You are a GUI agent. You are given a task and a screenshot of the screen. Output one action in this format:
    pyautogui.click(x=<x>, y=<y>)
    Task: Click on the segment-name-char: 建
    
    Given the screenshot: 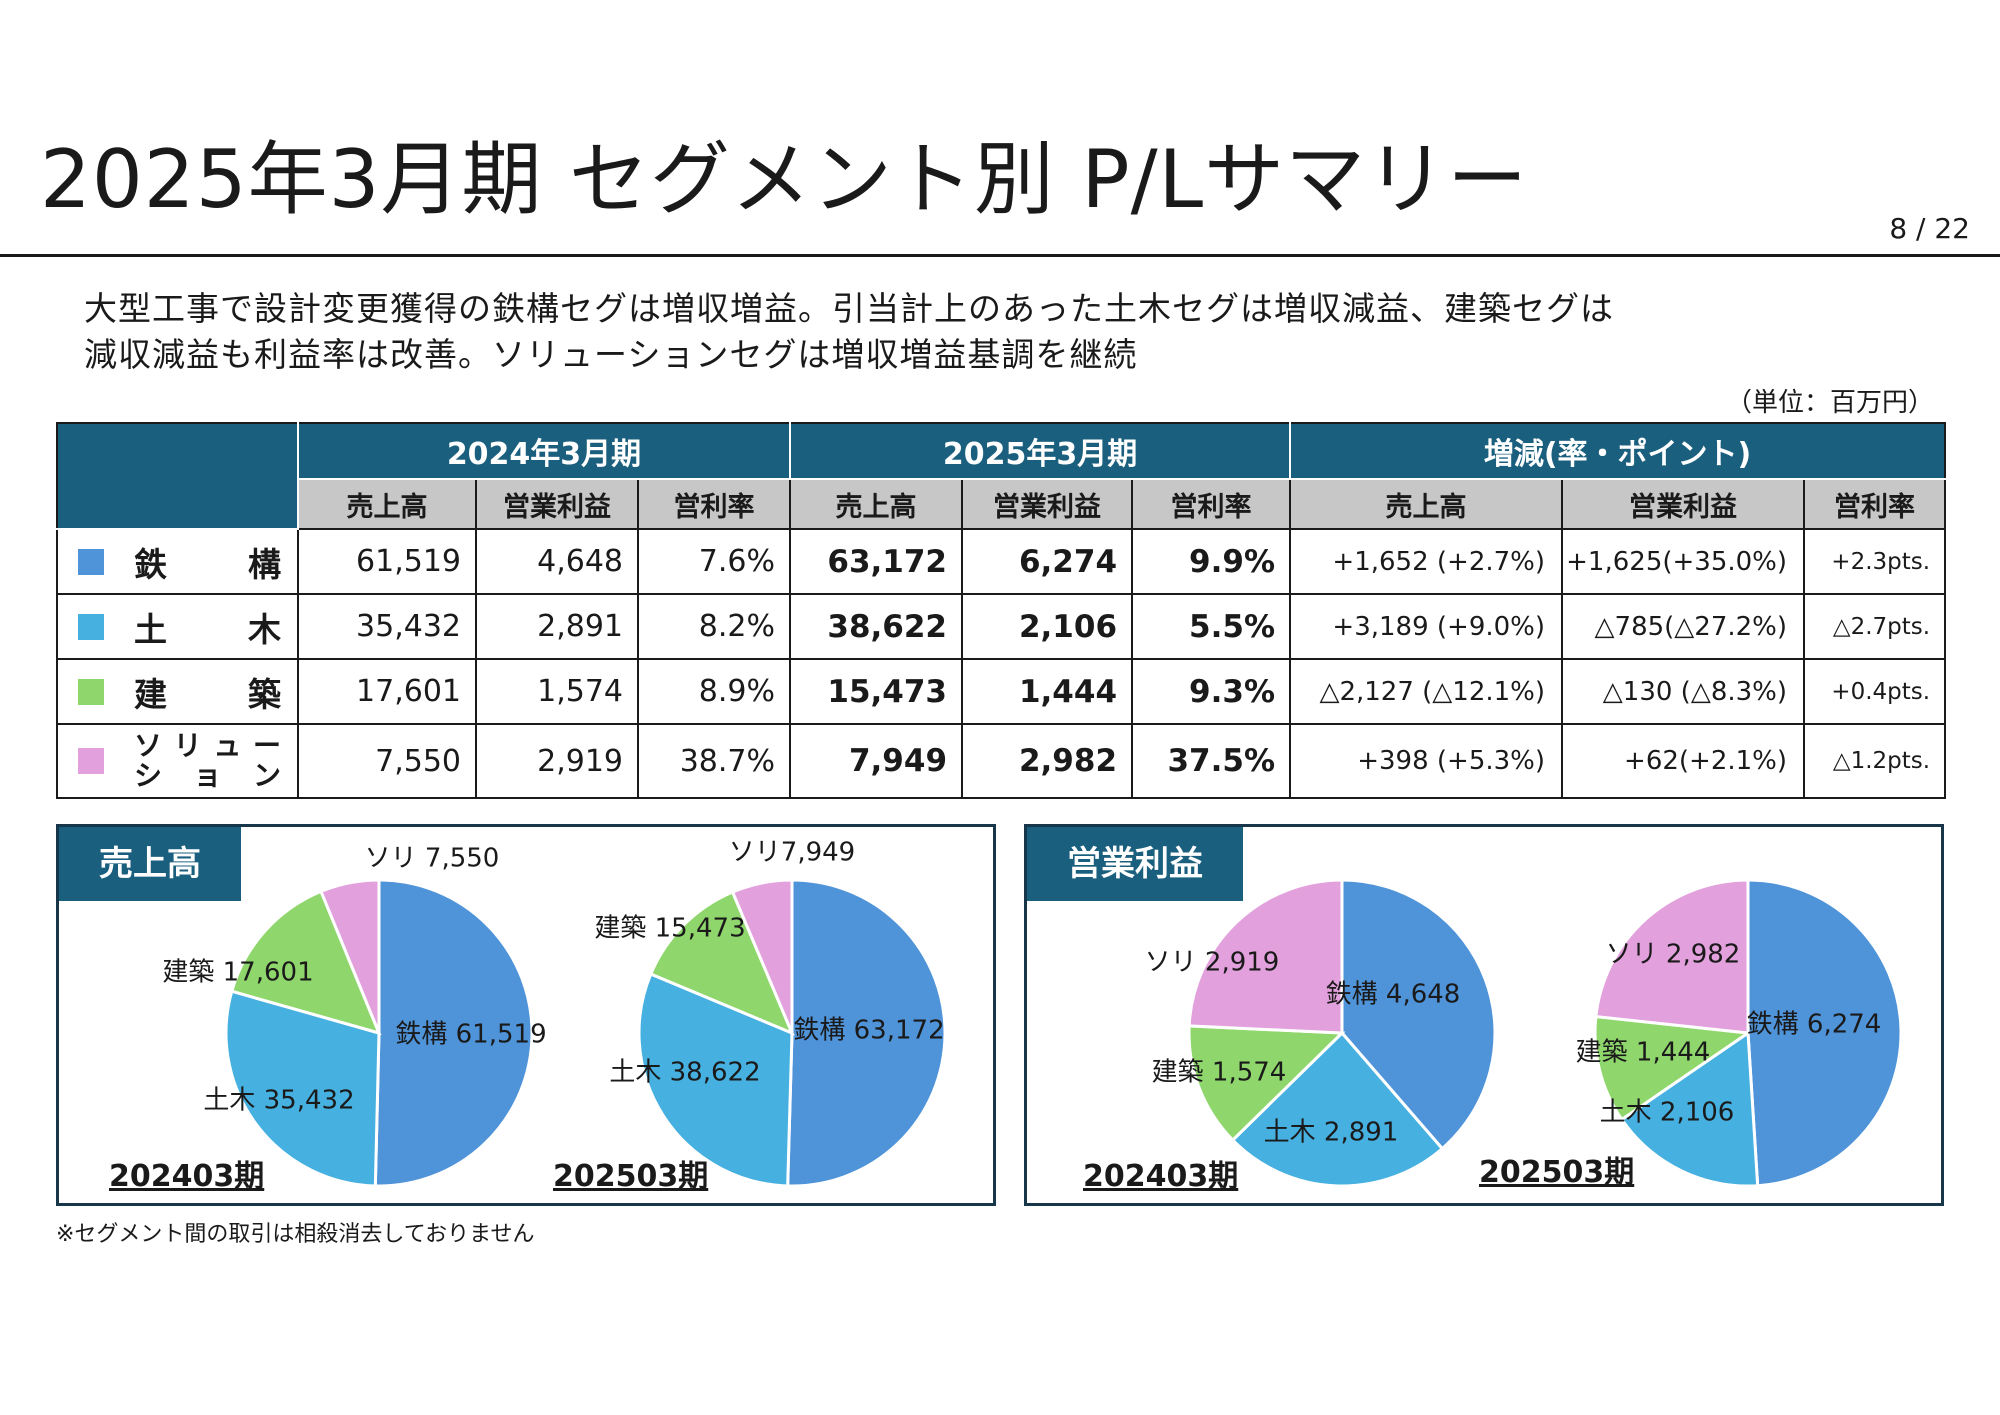 What is the action you would take?
    pyautogui.click(x=150, y=694)
    